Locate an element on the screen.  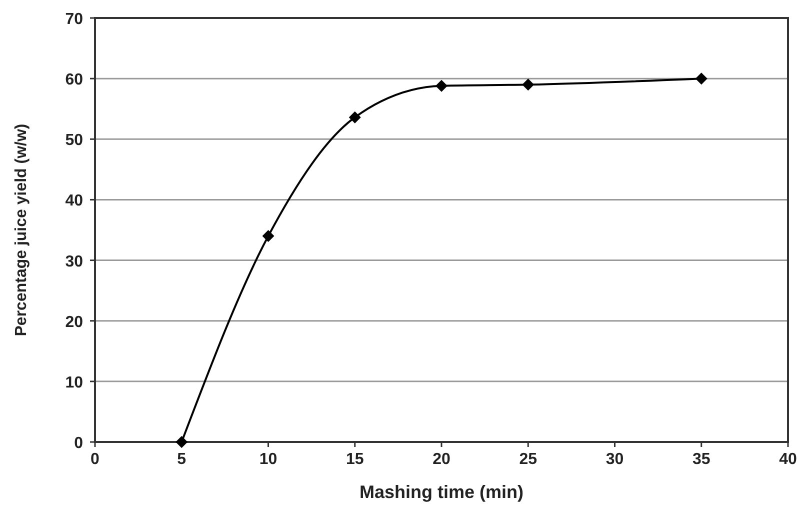
y-tick-label: 60 is located at coordinates (74, 80).